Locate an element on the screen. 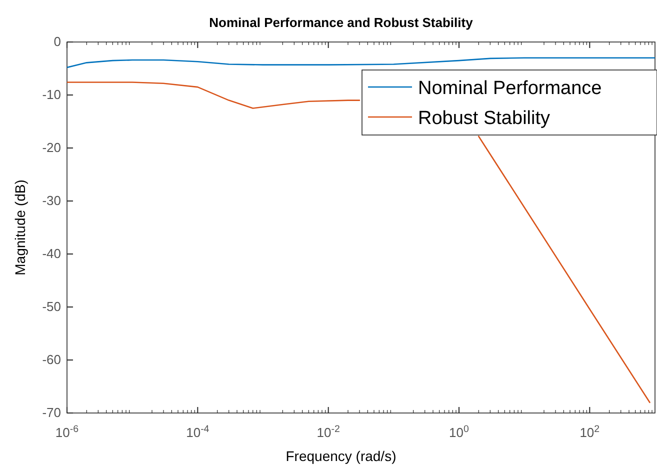  x-tick-label: 10$^{2}$ is located at coordinates (590, 432).